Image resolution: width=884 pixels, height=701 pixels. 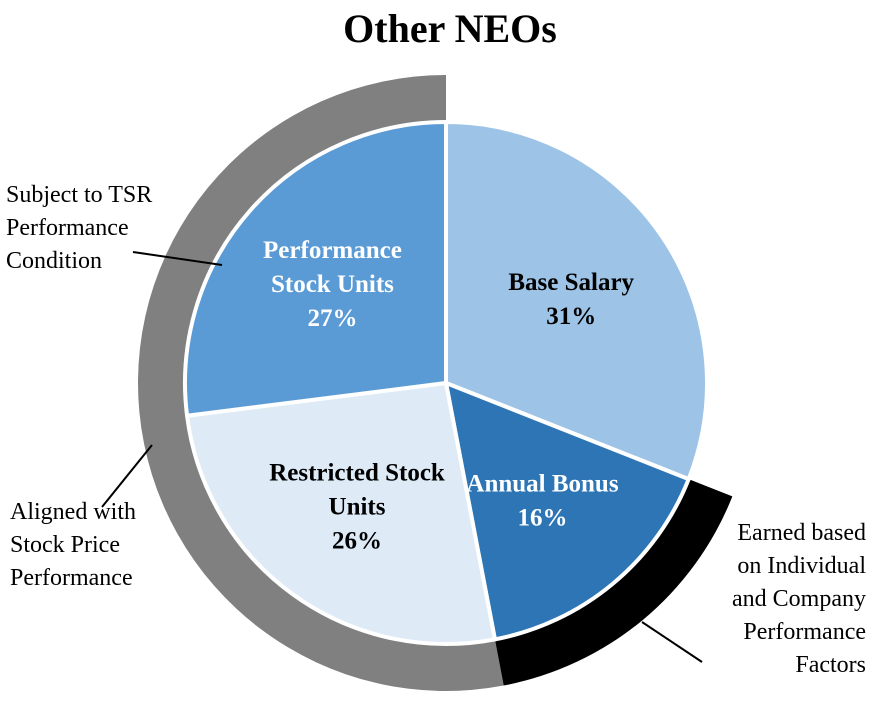 What do you see at coordinates (801, 533) in the screenshot?
I see `annotation-line: Earned based` at bounding box center [801, 533].